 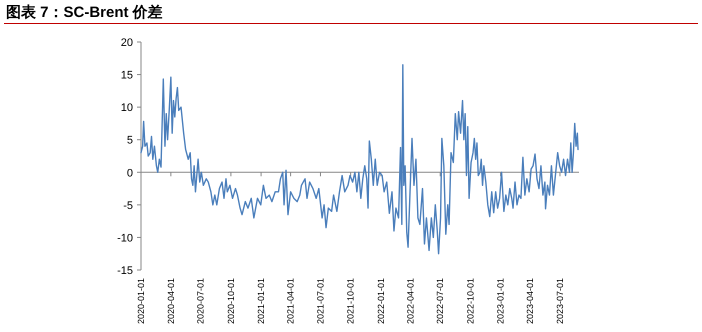 I want to click on x-tick-label: 2021-01-01, so click(x=261, y=301).